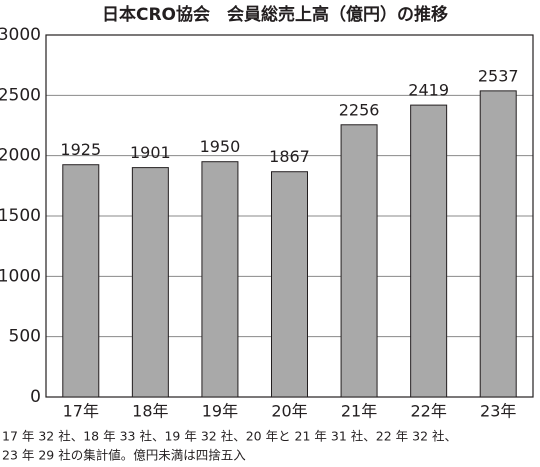 The image size is (540, 467). Describe the element at coordinates (81, 411) in the screenshot. I see `x-tick-label: 17年` at that location.